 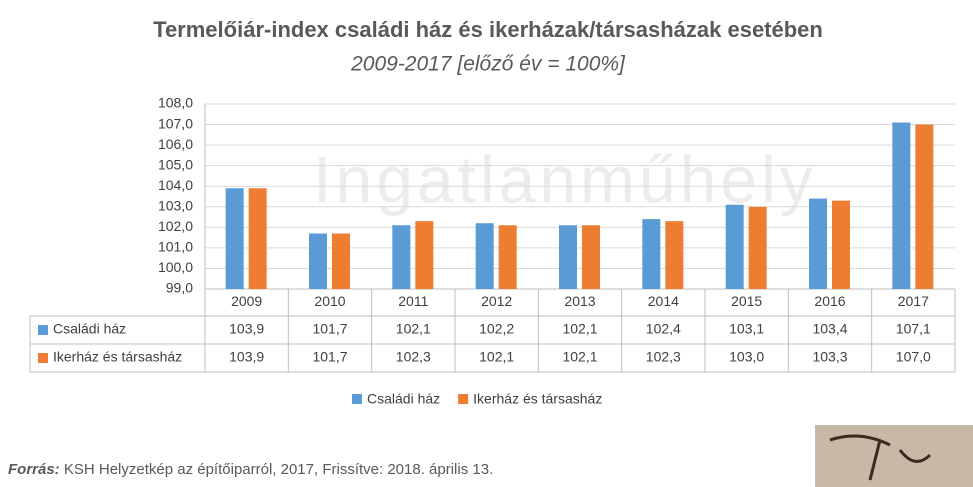 I want to click on legend-label: Ikerház és társasház, so click(x=537, y=399).